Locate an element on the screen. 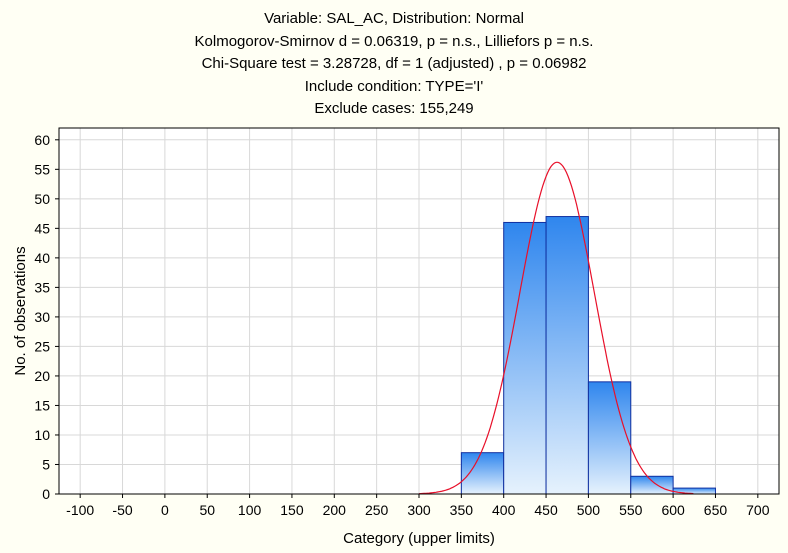 This screenshot has height=553, width=788. x-tick-label: 600 is located at coordinates (673, 510).